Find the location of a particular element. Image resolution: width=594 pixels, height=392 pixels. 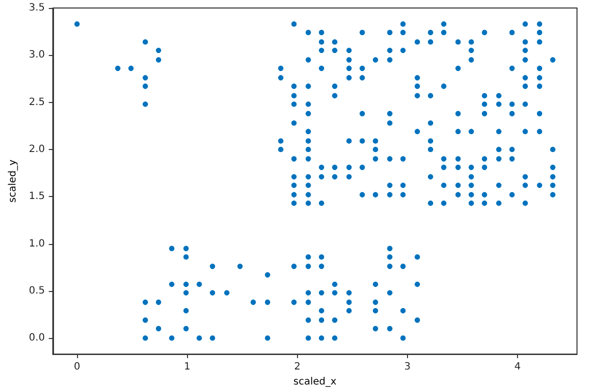

y-tick-label: 3.5 is located at coordinates (36, 8).